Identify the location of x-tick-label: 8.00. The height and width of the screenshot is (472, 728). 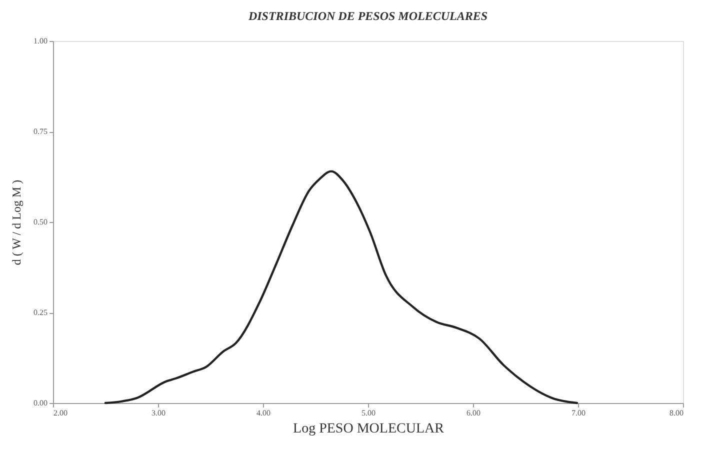
(677, 413).